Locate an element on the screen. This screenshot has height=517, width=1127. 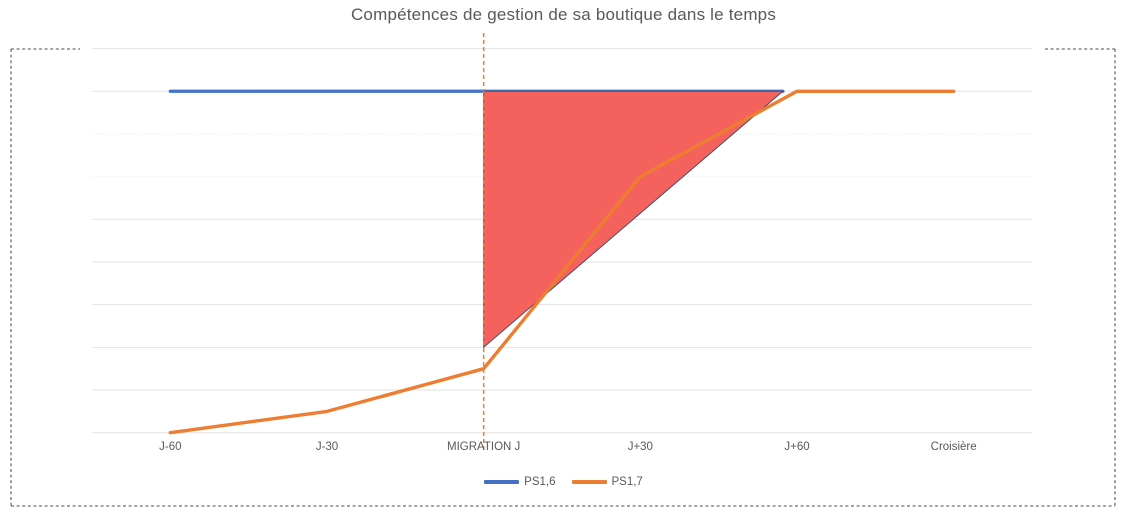
legend-item-ps1-6: PS1,6 is located at coordinates (520, 482).